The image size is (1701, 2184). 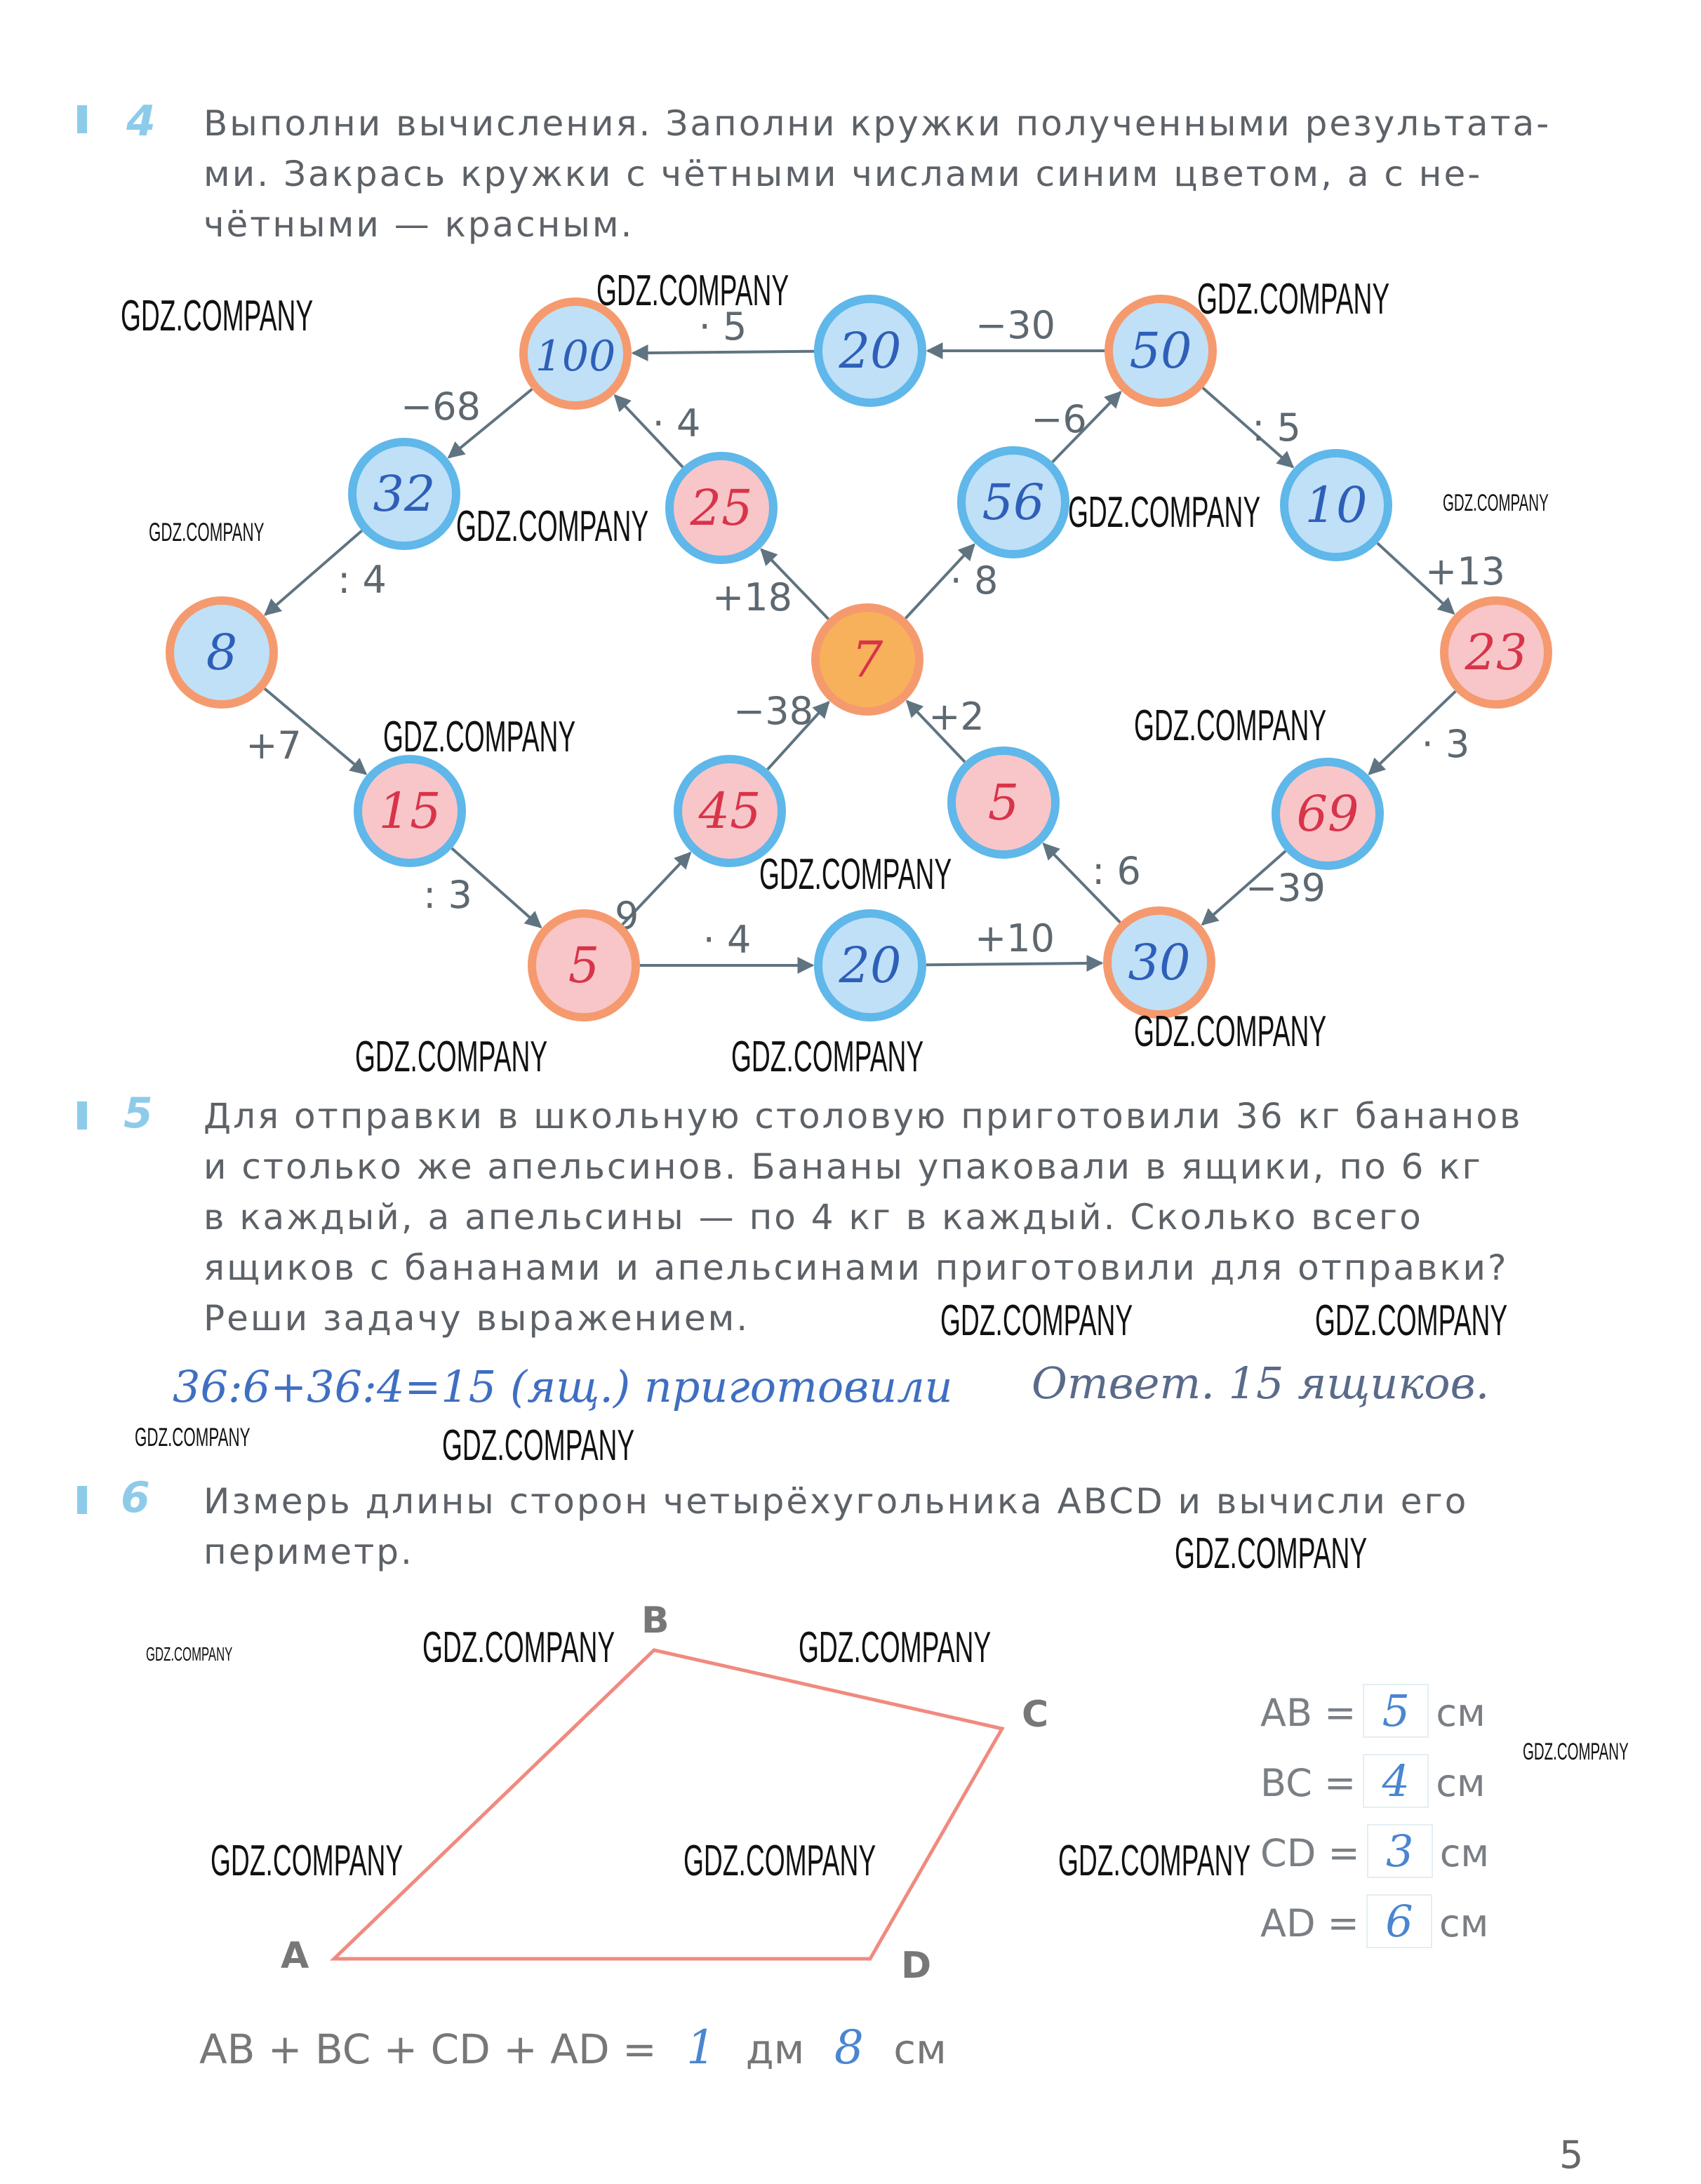 What do you see at coordinates (1309, 1923) in the screenshot?
I see `measurement-label: AD =` at bounding box center [1309, 1923].